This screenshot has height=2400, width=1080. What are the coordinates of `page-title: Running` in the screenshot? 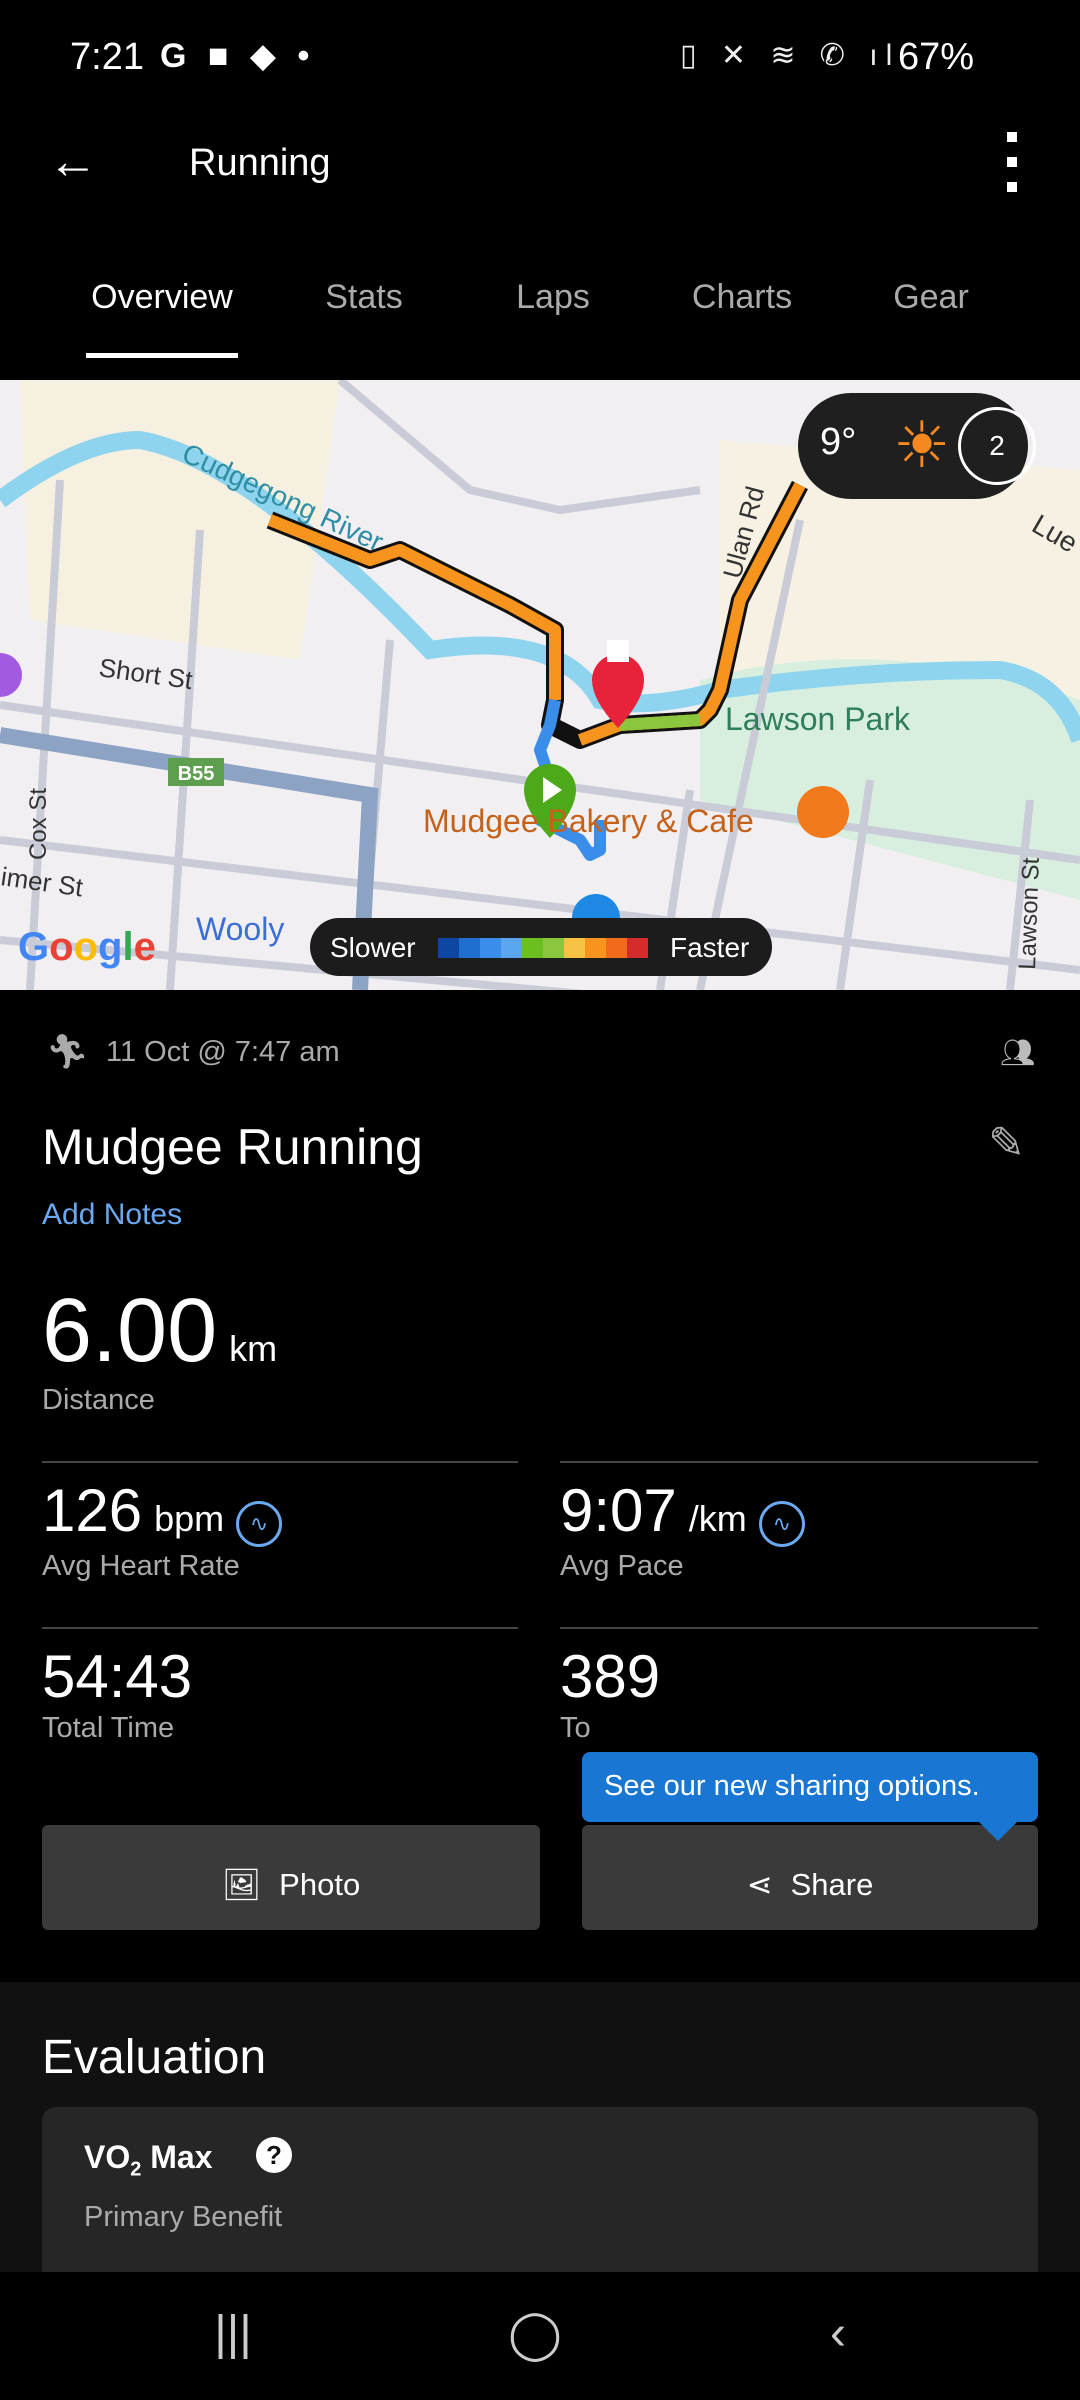 It's located at (260, 163).